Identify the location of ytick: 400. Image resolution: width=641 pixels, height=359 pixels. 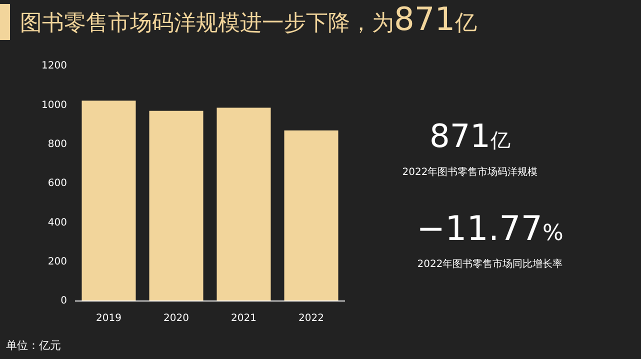
(57, 222).